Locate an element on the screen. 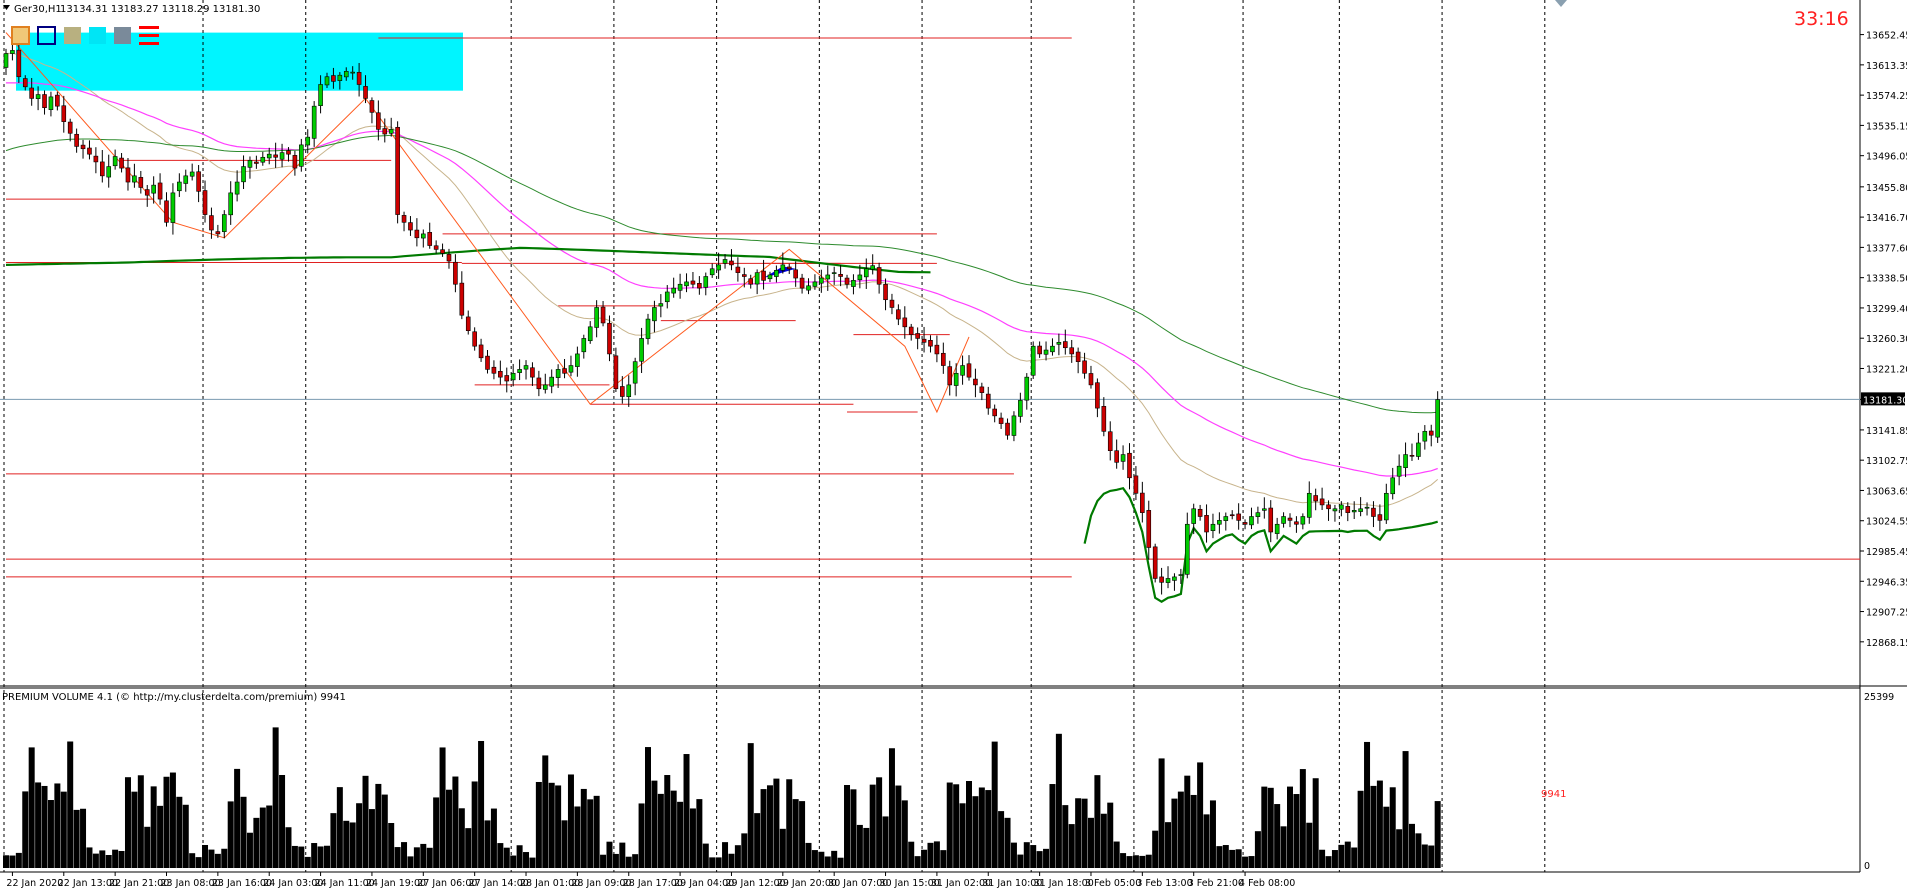 This screenshot has width=1907, height=895. orange-square-icon is located at coordinates (20, 35).